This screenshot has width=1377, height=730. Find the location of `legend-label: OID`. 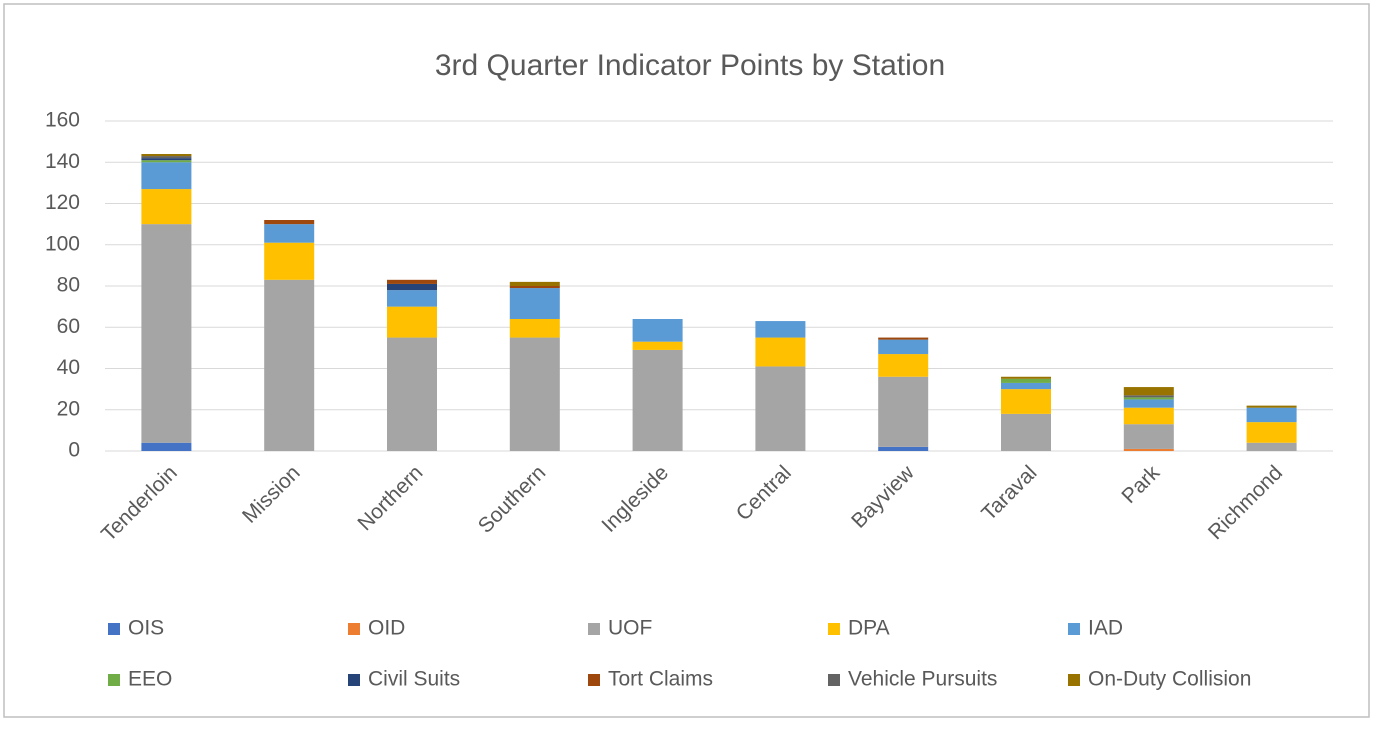

legend-label: OID is located at coordinates (386, 628).